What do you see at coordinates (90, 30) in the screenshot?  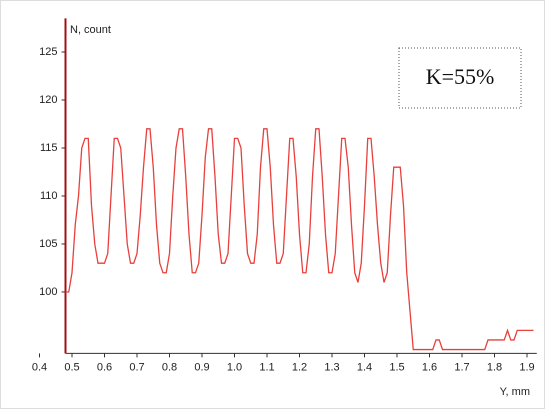 I see `y-axis-label: N, count` at bounding box center [90, 30].